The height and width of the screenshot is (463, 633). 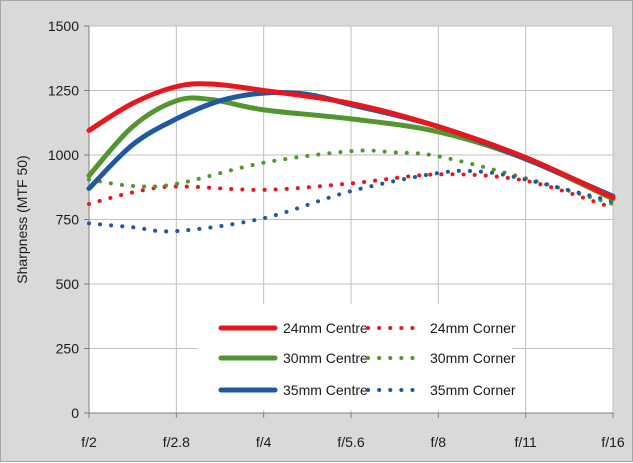 I want to click on x-tick-label: f/11, so click(x=526, y=442).